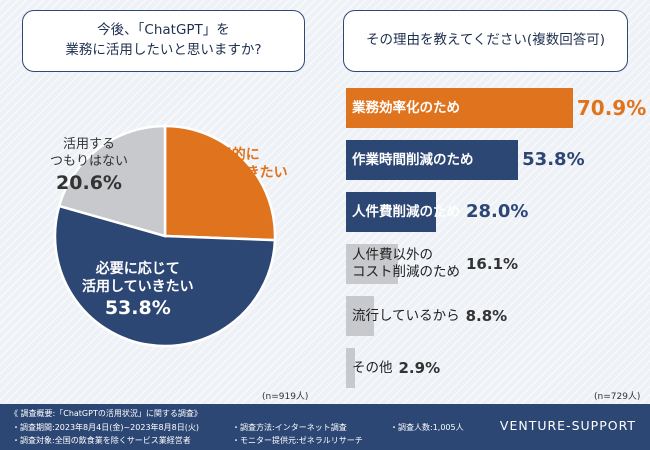 Image resolution: width=650 pixels, height=450 pixels. I want to click on bar-label-other-cost: 人件費以外の コスト削減のため, so click(406, 264).